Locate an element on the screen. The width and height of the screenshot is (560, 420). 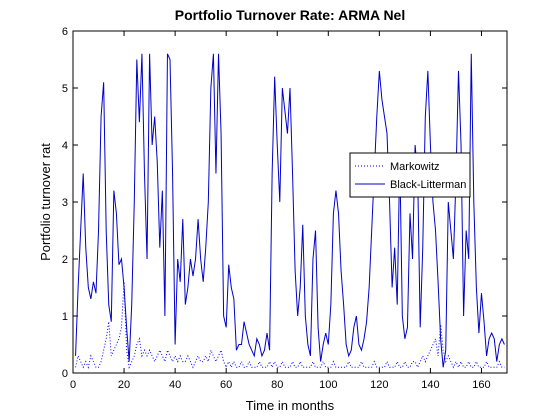
x-tick-label: 120 is located at coordinates (379, 385).